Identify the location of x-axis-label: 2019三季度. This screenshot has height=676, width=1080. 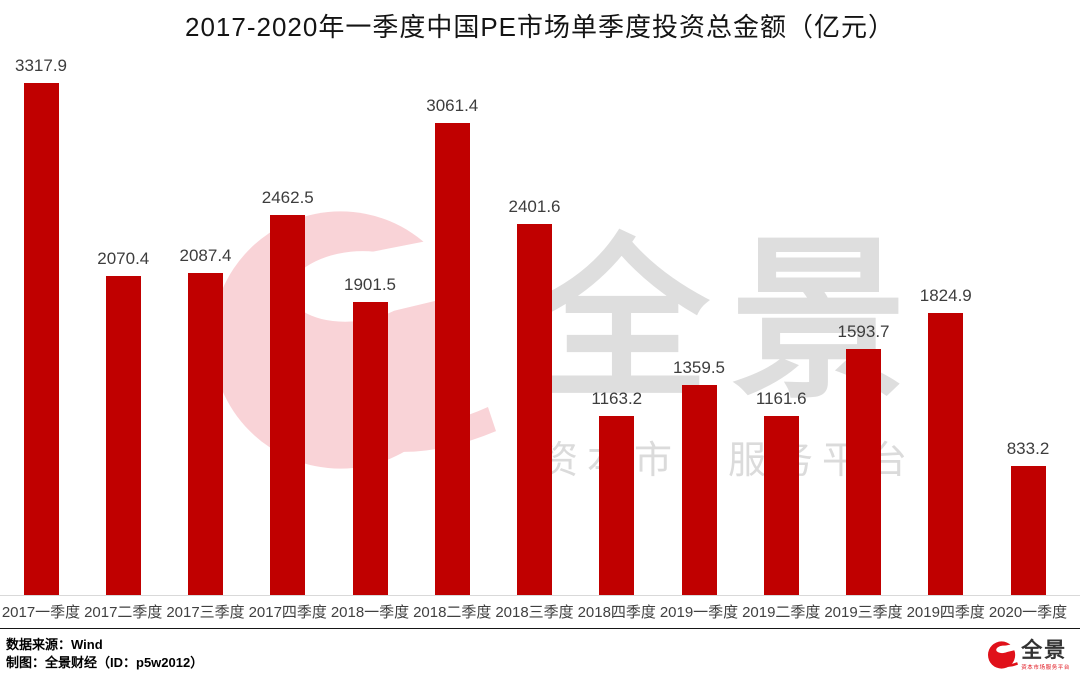
(863, 612).